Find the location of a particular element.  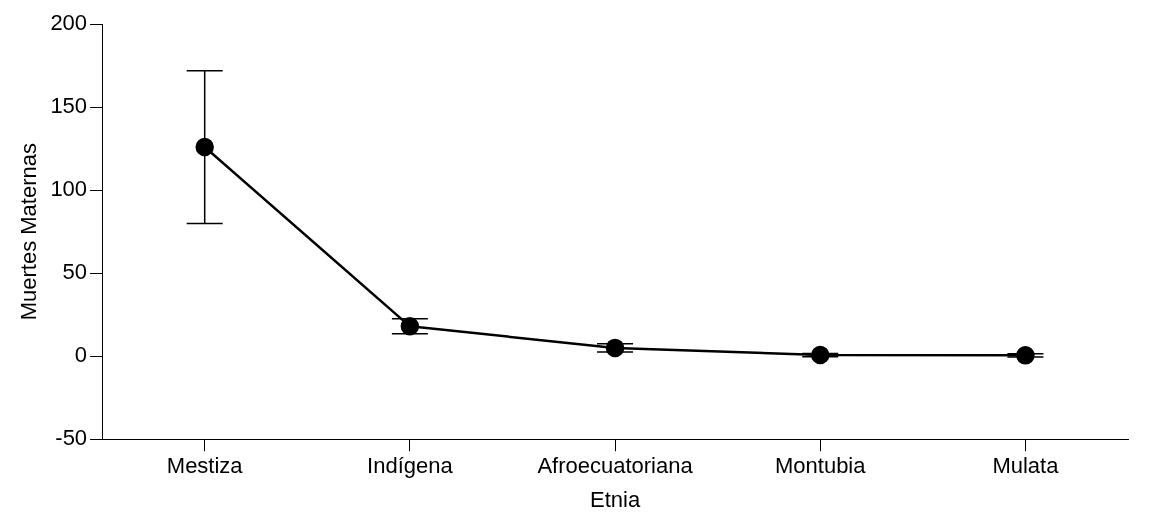

x-tick-label: Montubia is located at coordinates (820, 466).